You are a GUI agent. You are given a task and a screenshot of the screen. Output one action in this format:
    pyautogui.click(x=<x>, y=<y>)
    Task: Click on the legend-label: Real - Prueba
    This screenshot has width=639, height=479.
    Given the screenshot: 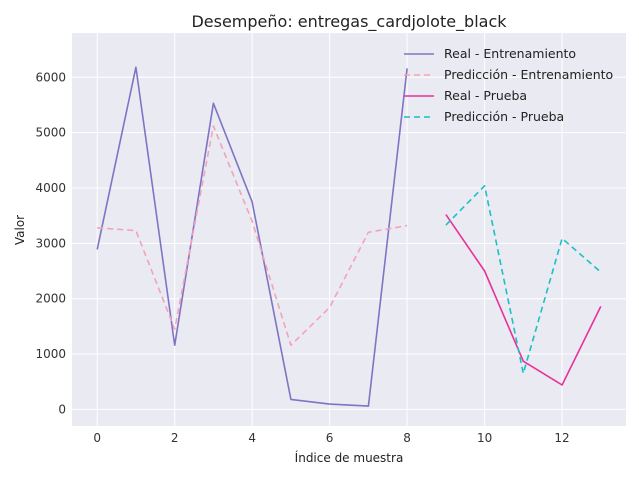 What is the action you would take?
    pyautogui.click(x=485, y=95)
    